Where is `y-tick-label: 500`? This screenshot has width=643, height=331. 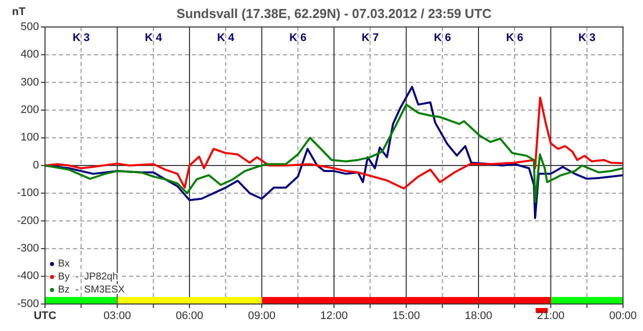
y-tick-label: 500 is located at coordinates (29, 26).